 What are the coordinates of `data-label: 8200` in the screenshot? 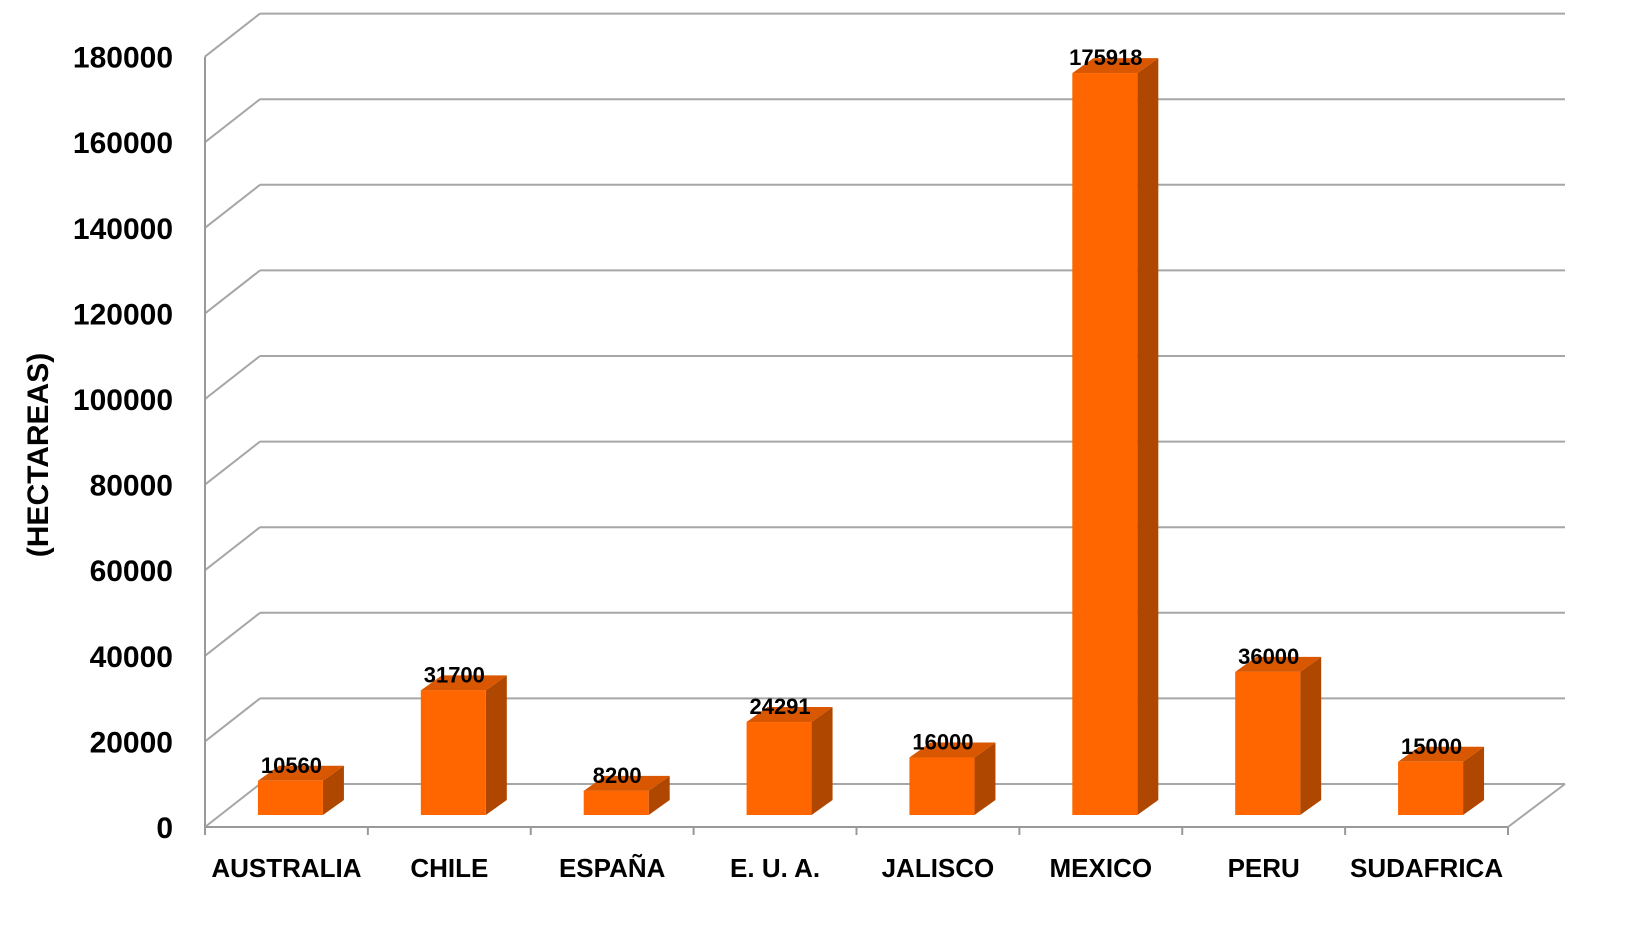 It's located at (617, 775).